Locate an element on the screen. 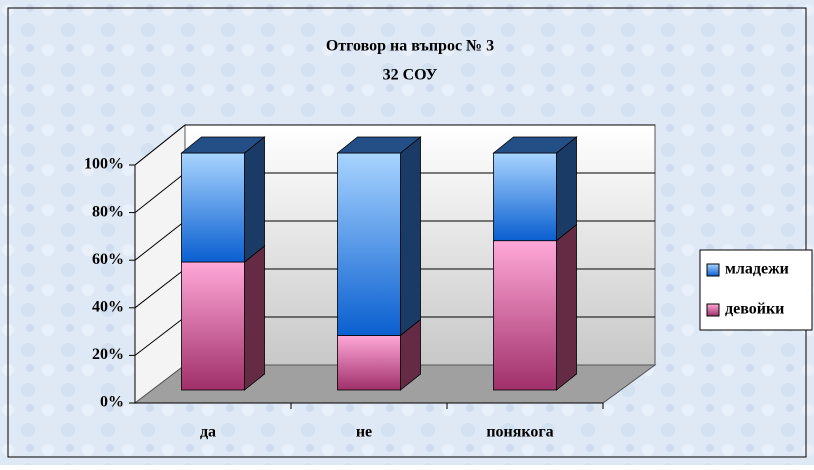 This screenshot has width=814, height=470. y-tick-label: 60% is located at coordinates (108, 259).